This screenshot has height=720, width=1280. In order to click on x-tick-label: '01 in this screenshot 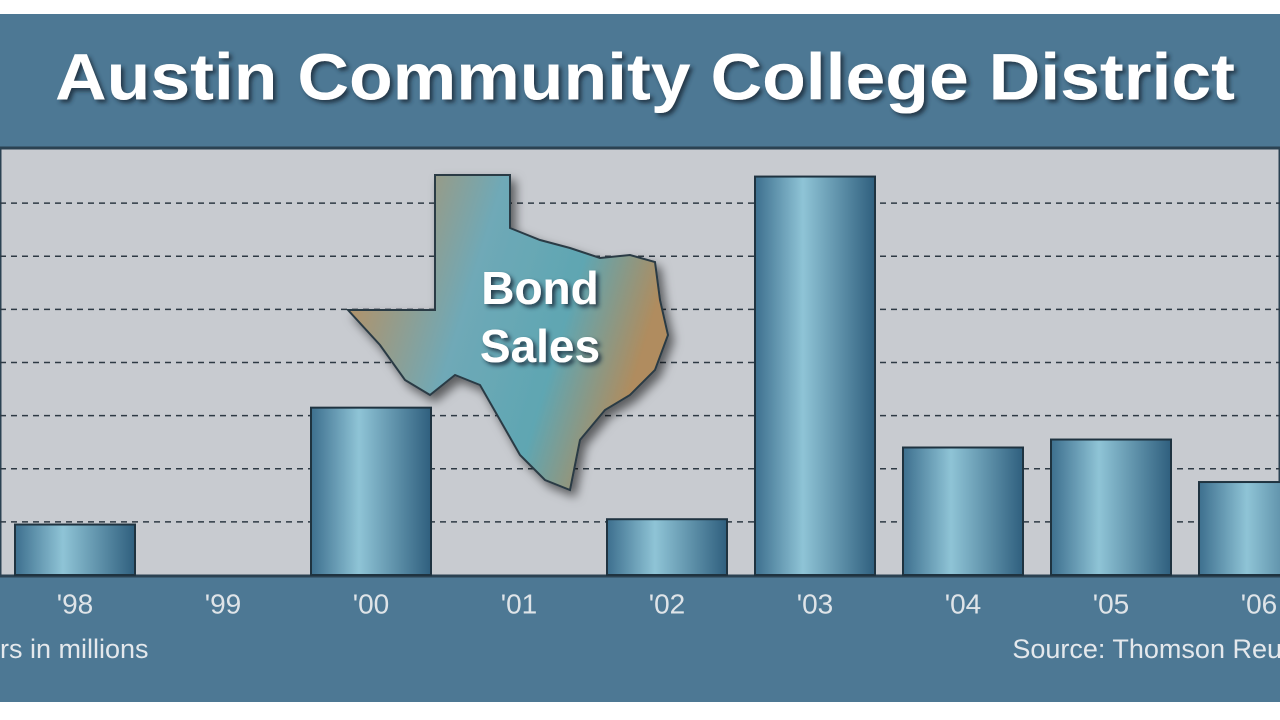, I will do `click(519, 603)`.